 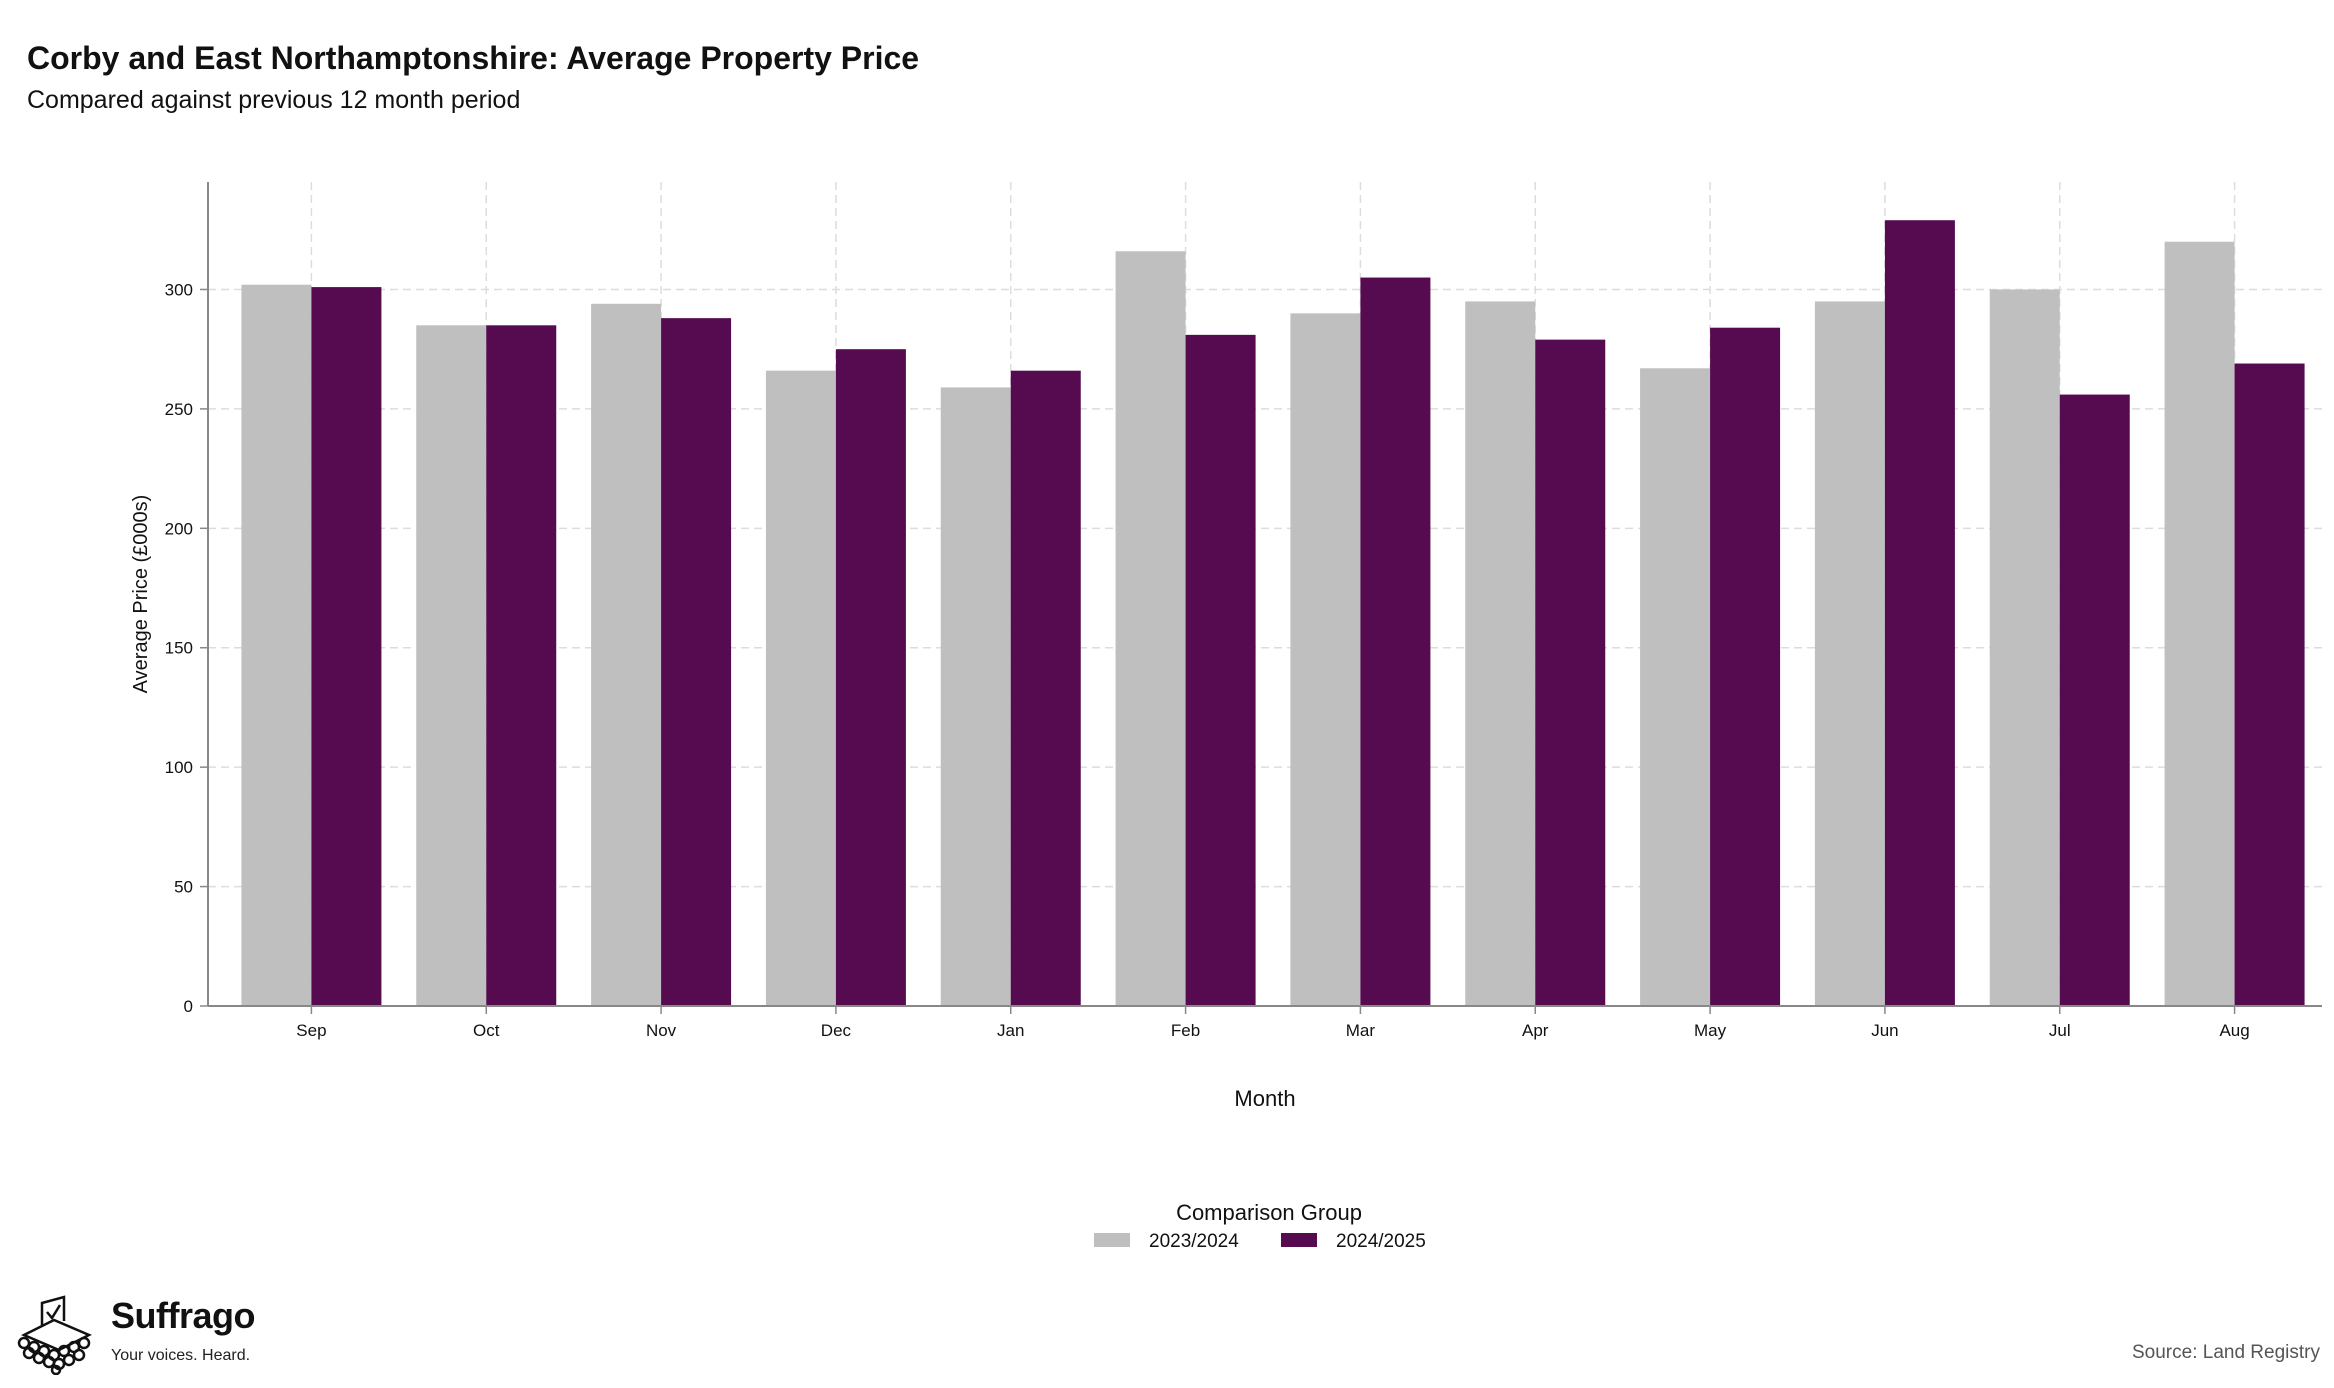 I want to click on y-tick-label: 250, so click(x=179, y=409).